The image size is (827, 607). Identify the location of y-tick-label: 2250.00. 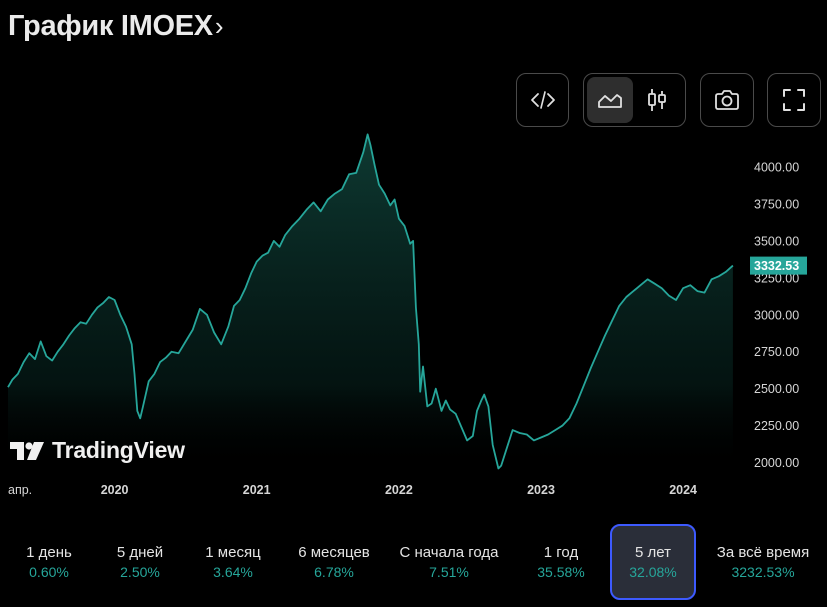
(776, 426).